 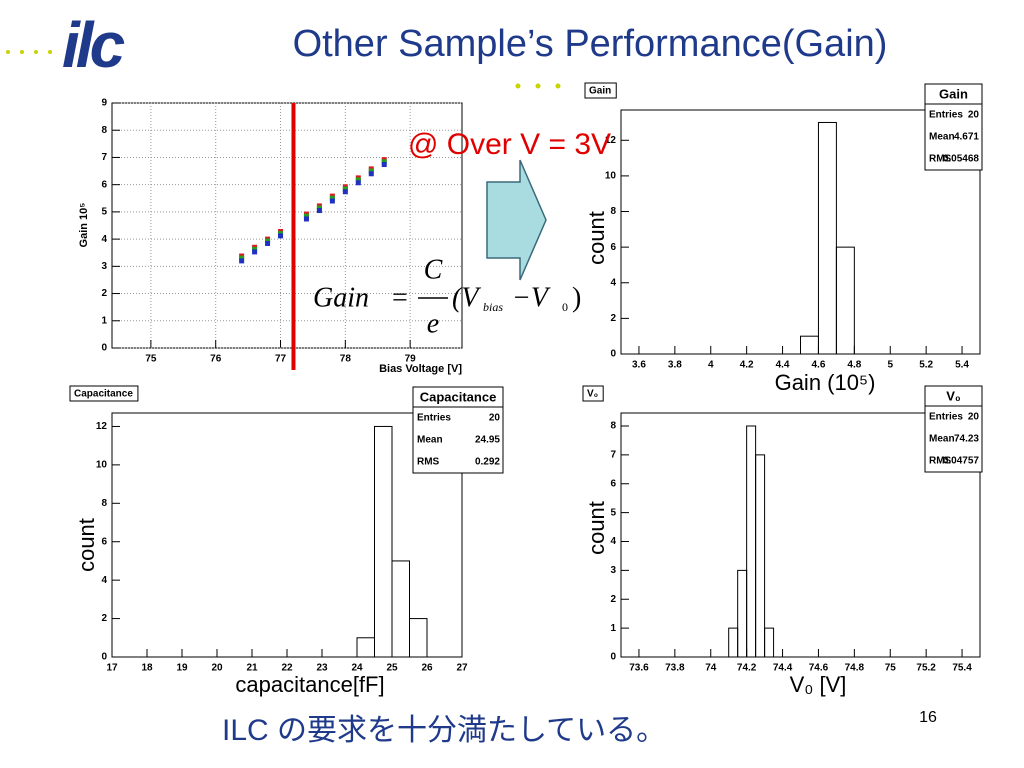 I want to click on x-tick-label: 3.6, so click(x=639, y=365).